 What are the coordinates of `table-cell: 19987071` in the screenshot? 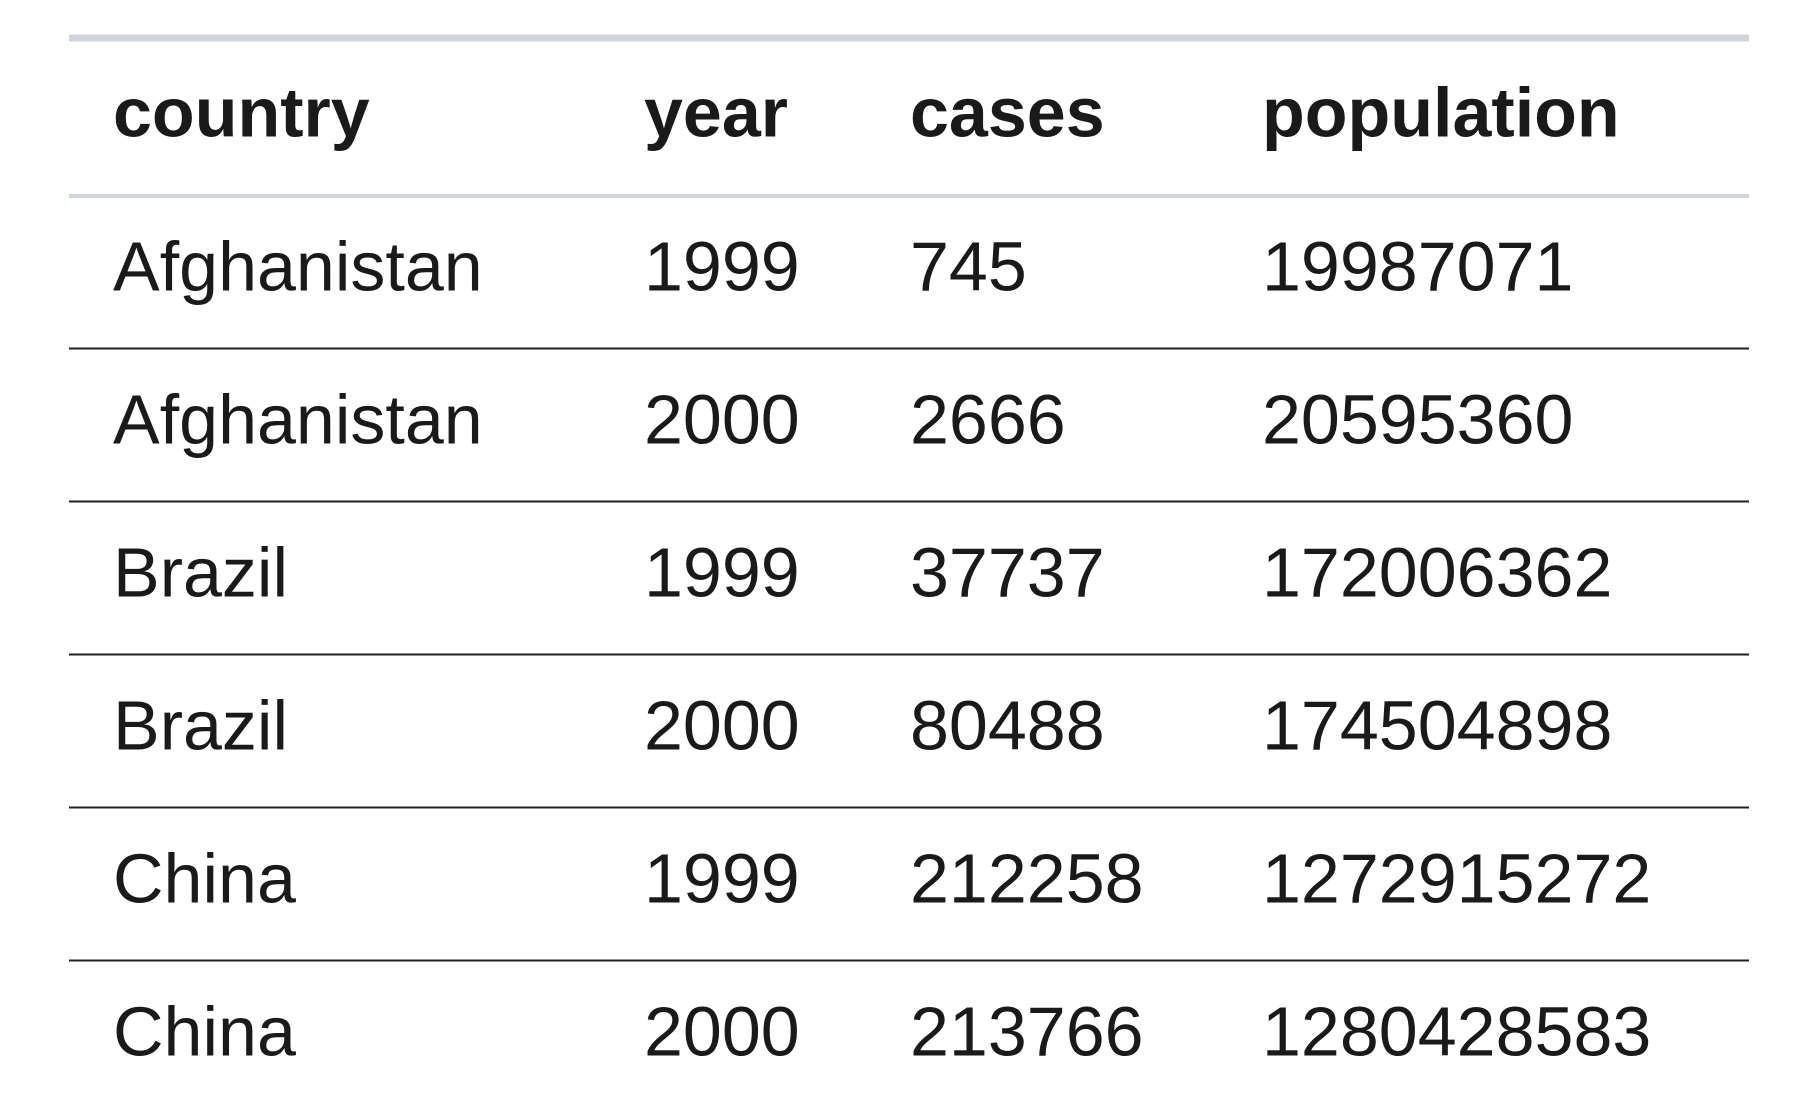 It's located at (1417, 266).